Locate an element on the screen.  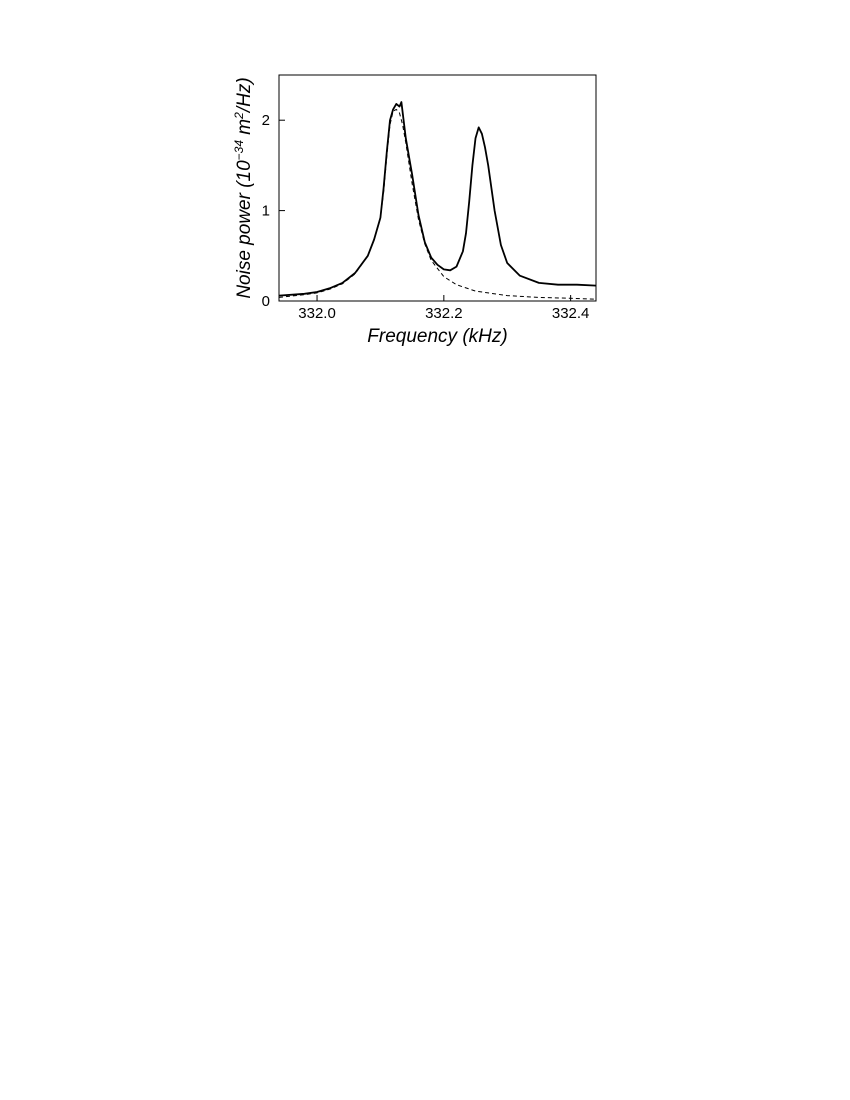
x-tick-label: 332.0 is located at coordinates (317, 313).